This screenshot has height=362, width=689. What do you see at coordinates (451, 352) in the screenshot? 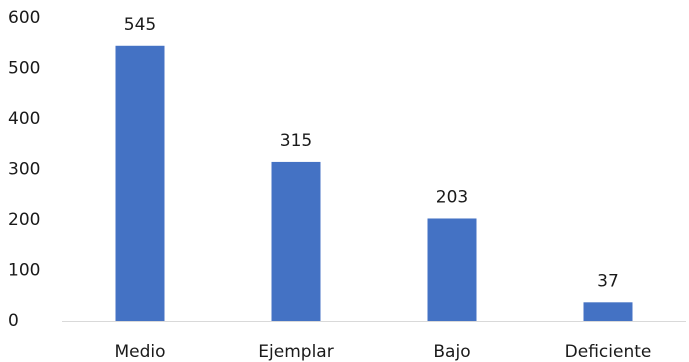
I see `category-label: Bajo` at bounding box center [451, 352].